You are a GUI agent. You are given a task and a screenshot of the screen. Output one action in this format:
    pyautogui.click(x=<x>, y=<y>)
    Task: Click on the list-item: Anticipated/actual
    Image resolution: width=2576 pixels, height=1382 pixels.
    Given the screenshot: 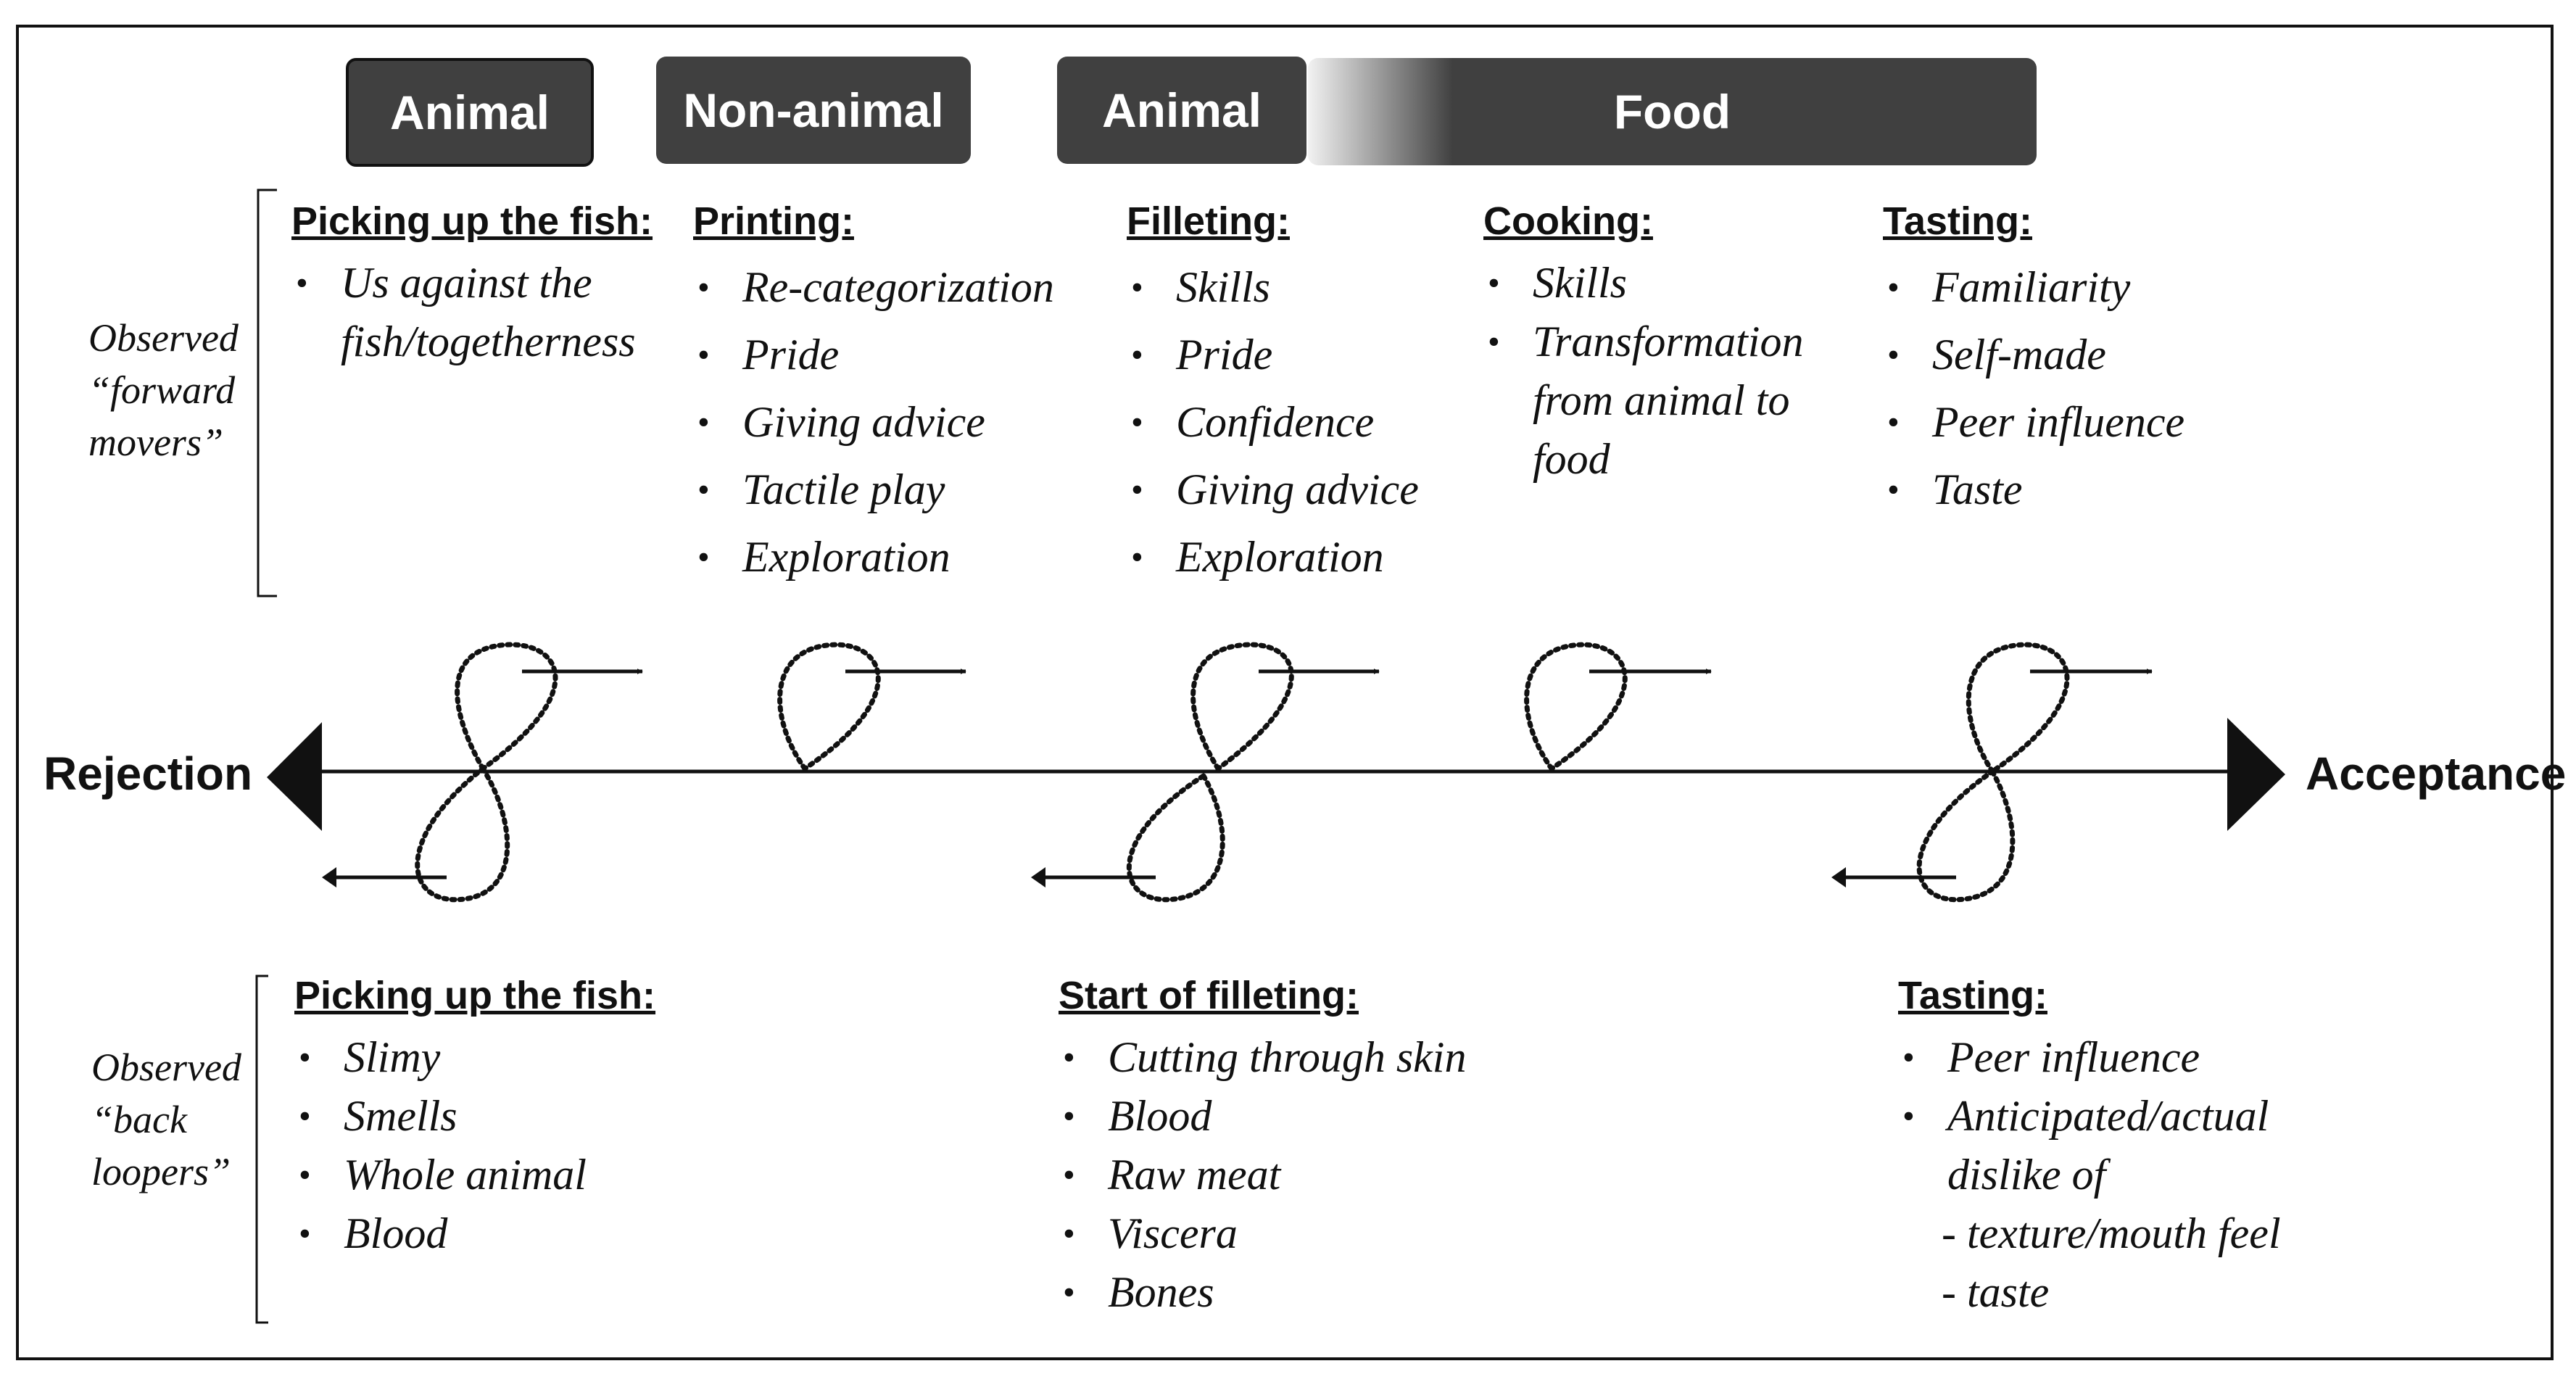 What is the action you would take?
    pyautogui.click(x=2089, y=1116)
    